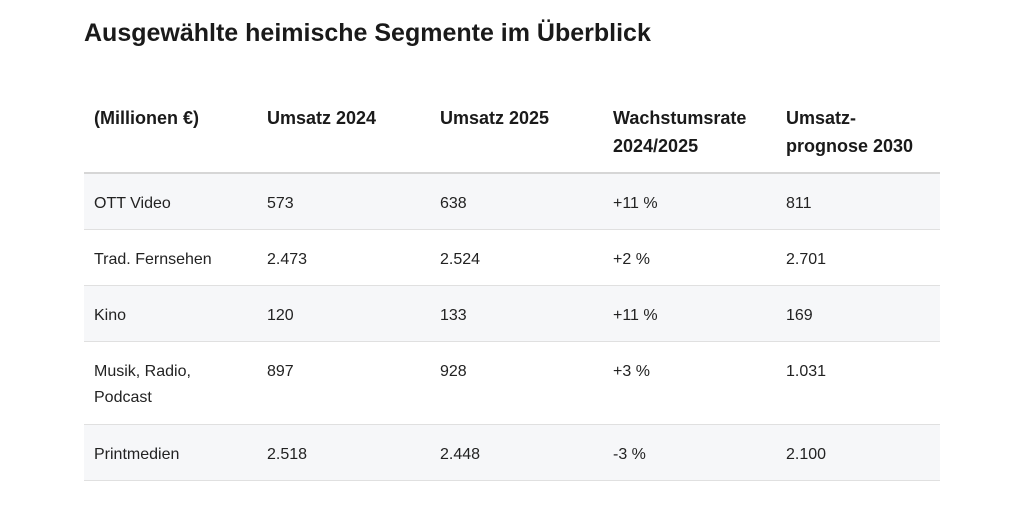 The width and height of the screenshot is (1024, 522). Describe the element at coordinates (170, 257) in the screenshot. I see `table-cell-segment: Trad. Fernsehen` at that location.